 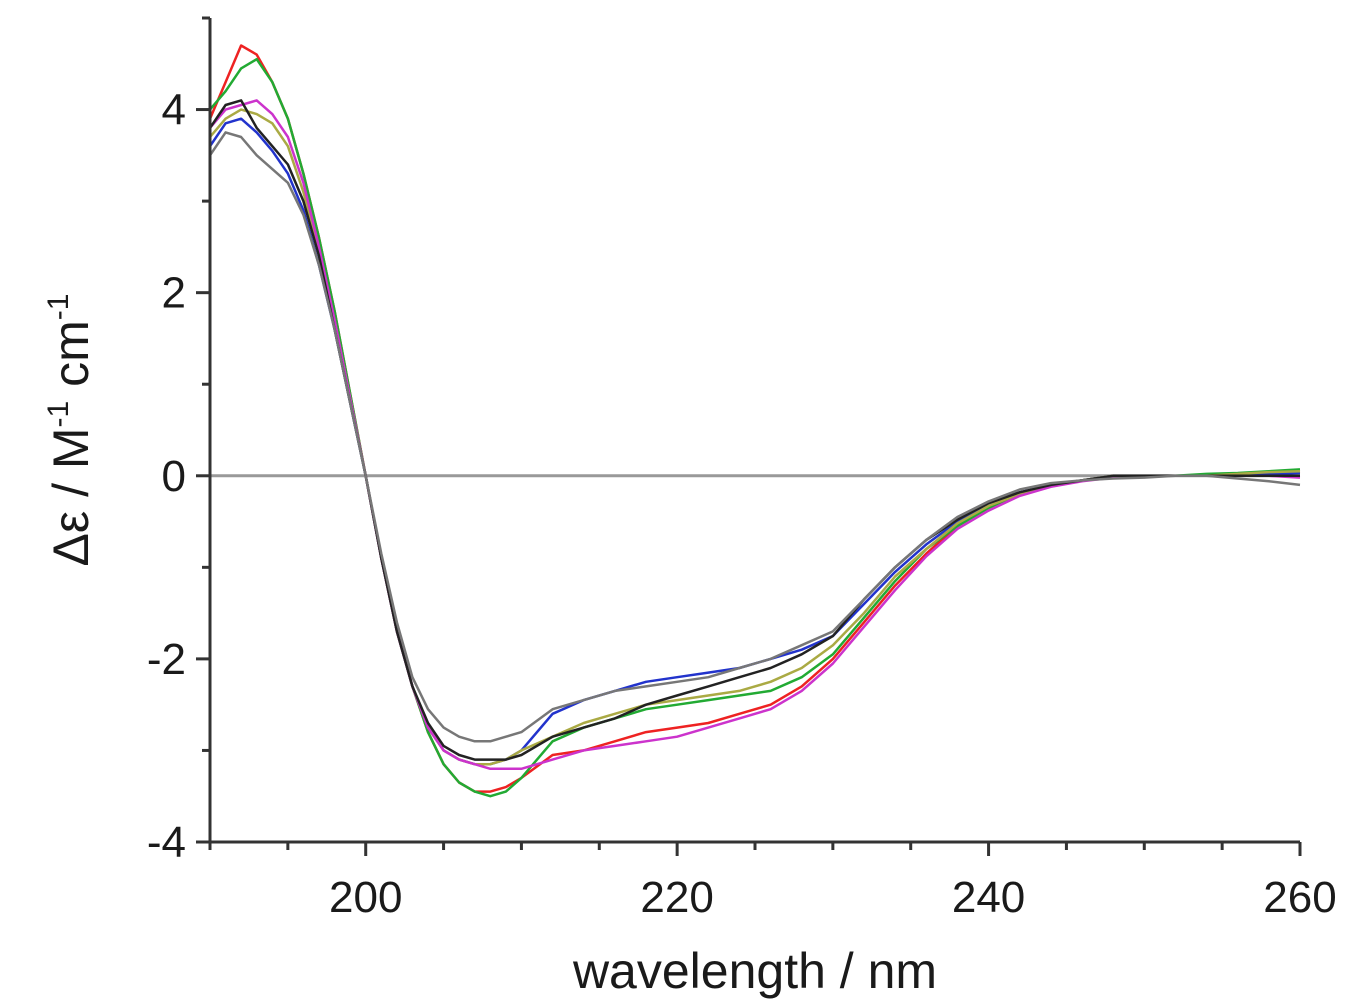 What do you see at coordinates (71, 496) in the screenshot?
I see `y-axis-label-main: Δε / M` at bounding box center [71, 496].